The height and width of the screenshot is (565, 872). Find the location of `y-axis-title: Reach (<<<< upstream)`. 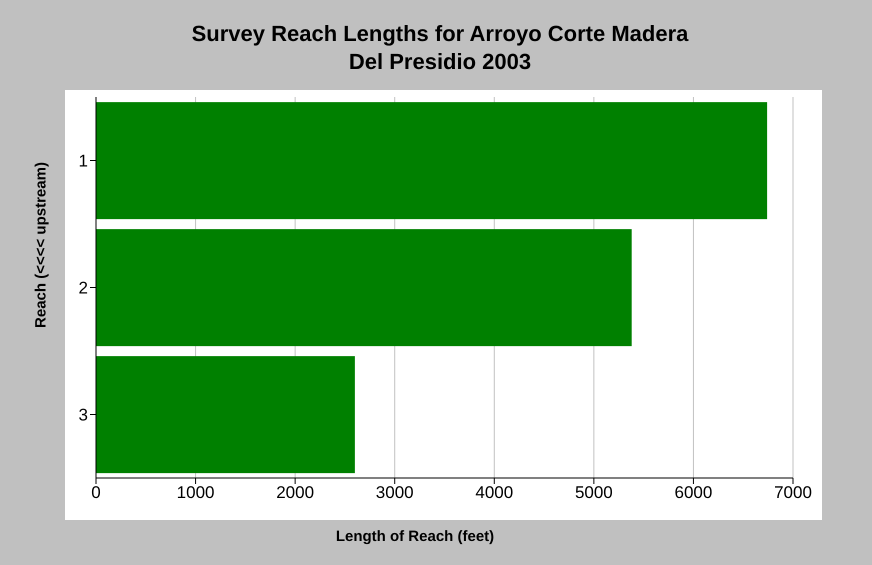

y-axis-title: Reach (<<<< upstream) is located at coordinates (41, 245).